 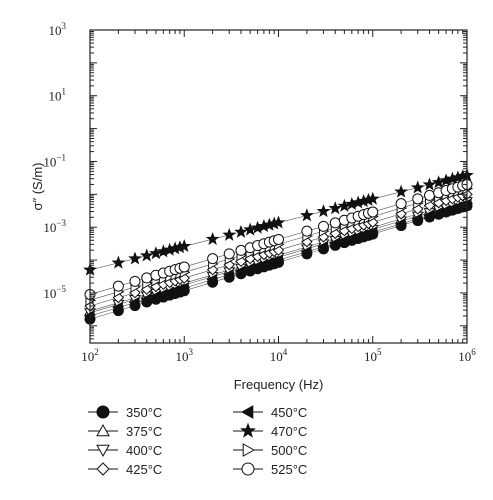 What do you see at coordinates (144, 431) in the screenshot?
I see `legend-label: 375°C` at bounding box center [144, 431].